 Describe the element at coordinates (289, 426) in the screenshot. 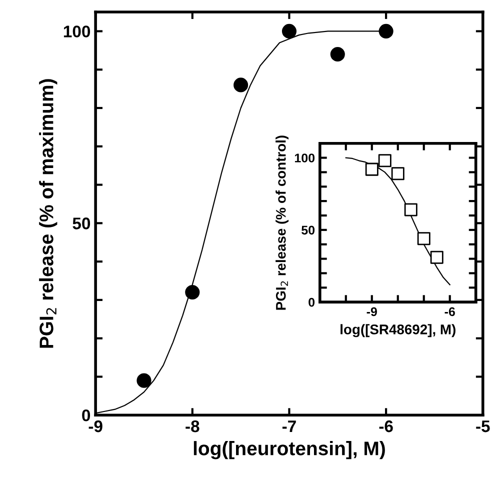

I see `x-tick-label: -7` at that location.